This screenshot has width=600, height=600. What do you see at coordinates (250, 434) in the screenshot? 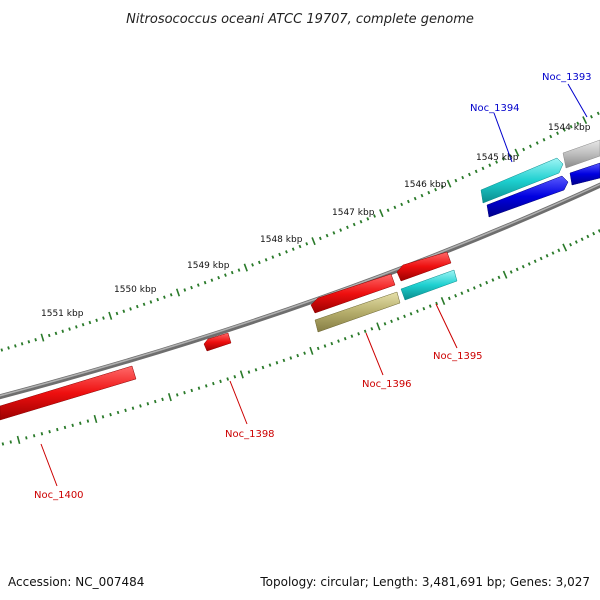
I see `gene-label-noc-1398: Noc_1398` at bounding box center [250, 434].